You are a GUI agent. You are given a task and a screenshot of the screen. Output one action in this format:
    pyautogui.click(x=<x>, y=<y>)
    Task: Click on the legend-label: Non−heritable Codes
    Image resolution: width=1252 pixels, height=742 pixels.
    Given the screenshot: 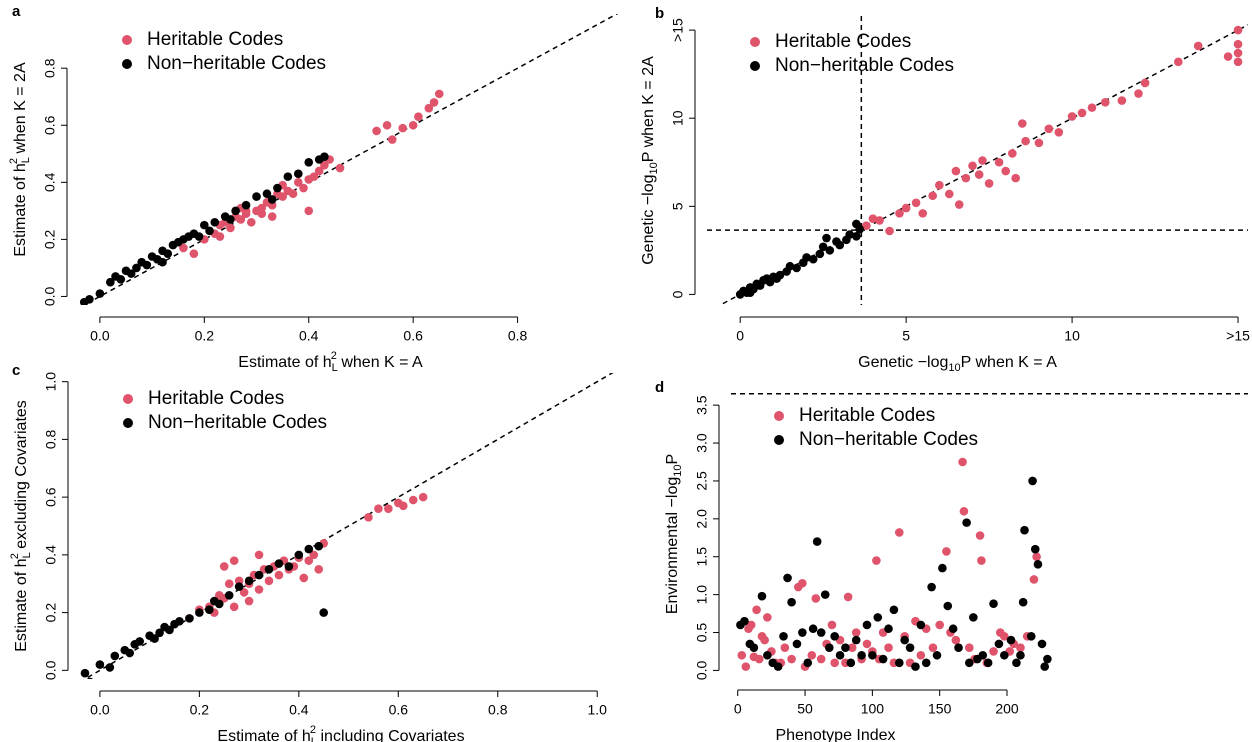 What is the action you would take?
    pyautogui.click(x=237, y=422)
    